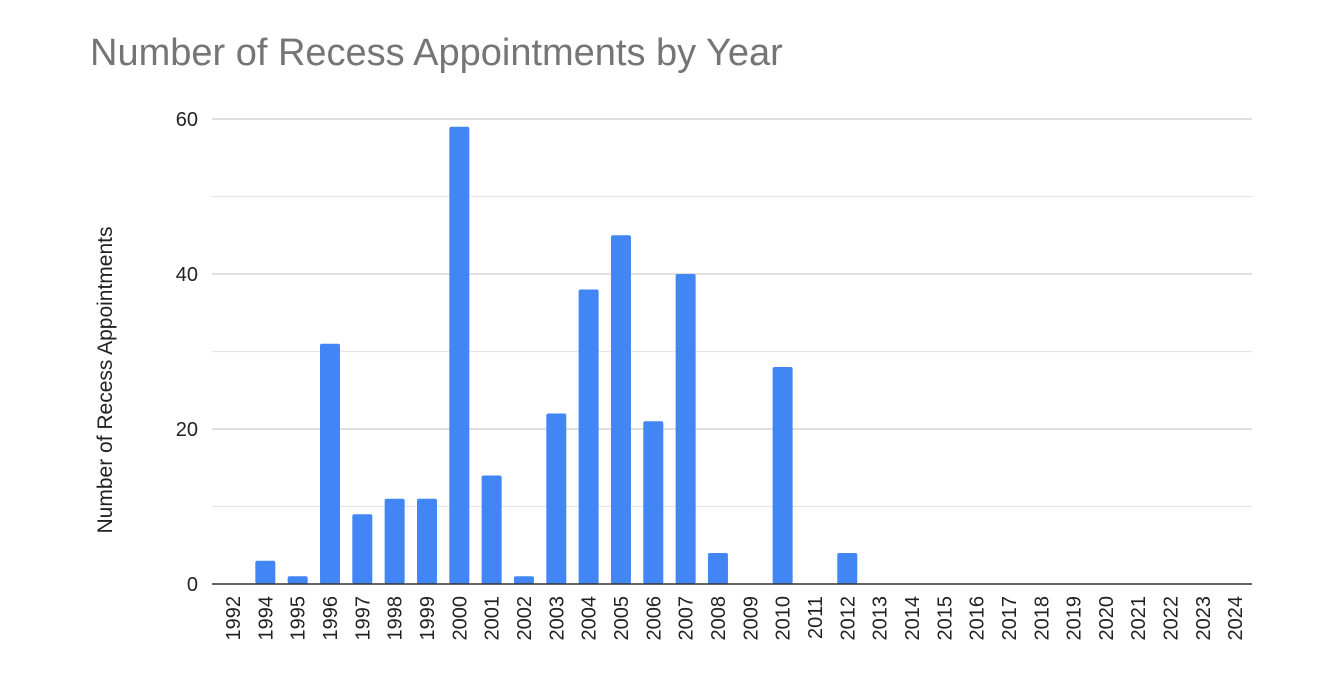 Image resolution: width=1340 pixels, height=688 pixels. Describe the element at coordinates (234, 618) in the screenshot. I see `x-tick-label: 1992` at that location.